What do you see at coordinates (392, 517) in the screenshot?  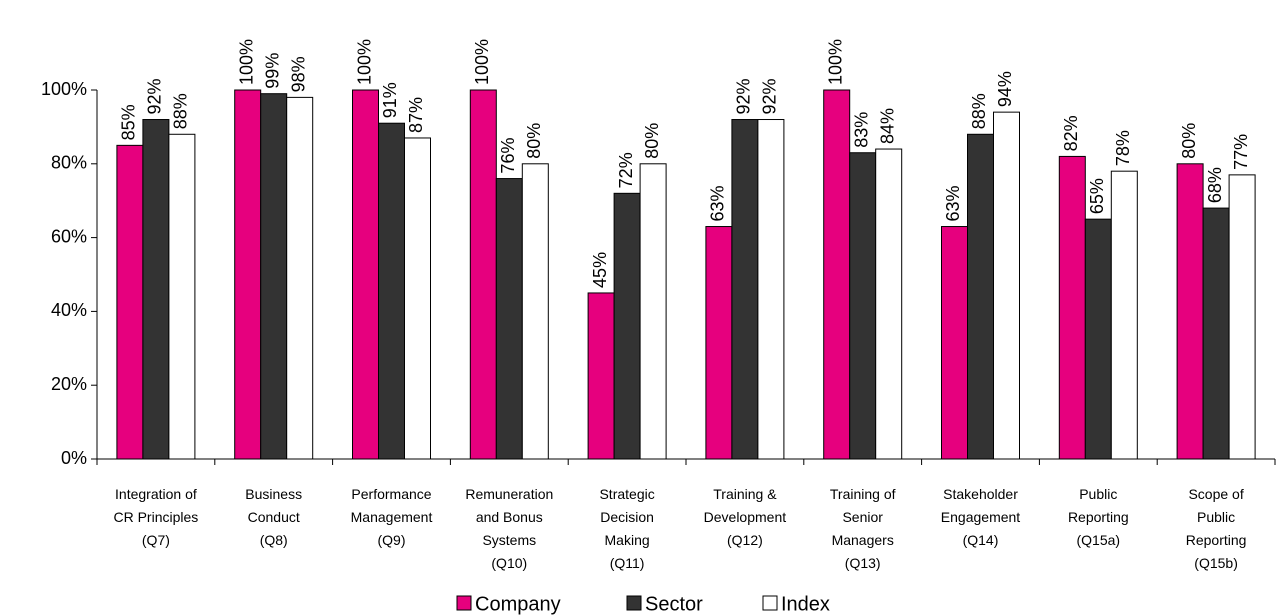 I see `x-tick-label: Performance Management (Q9)` at bounding box center [392, 517].